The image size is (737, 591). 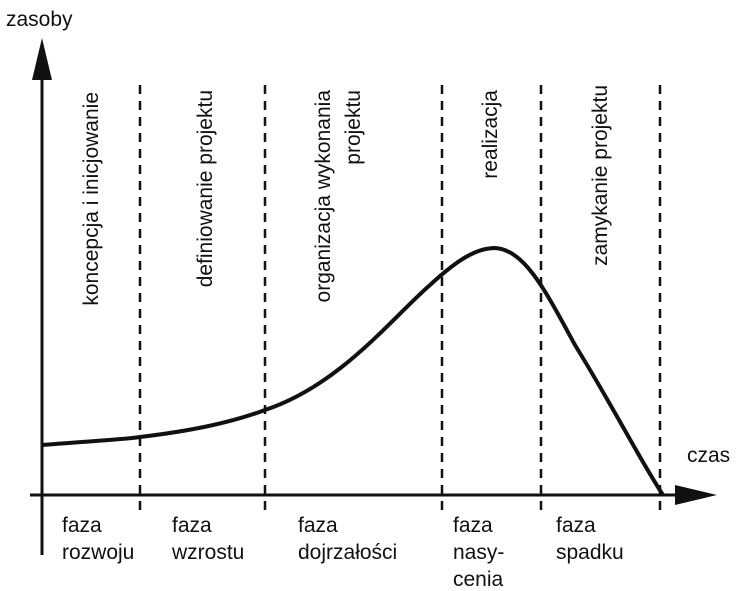 I want to click on y-axis-label: zasoby, so click(x=39, y=19).